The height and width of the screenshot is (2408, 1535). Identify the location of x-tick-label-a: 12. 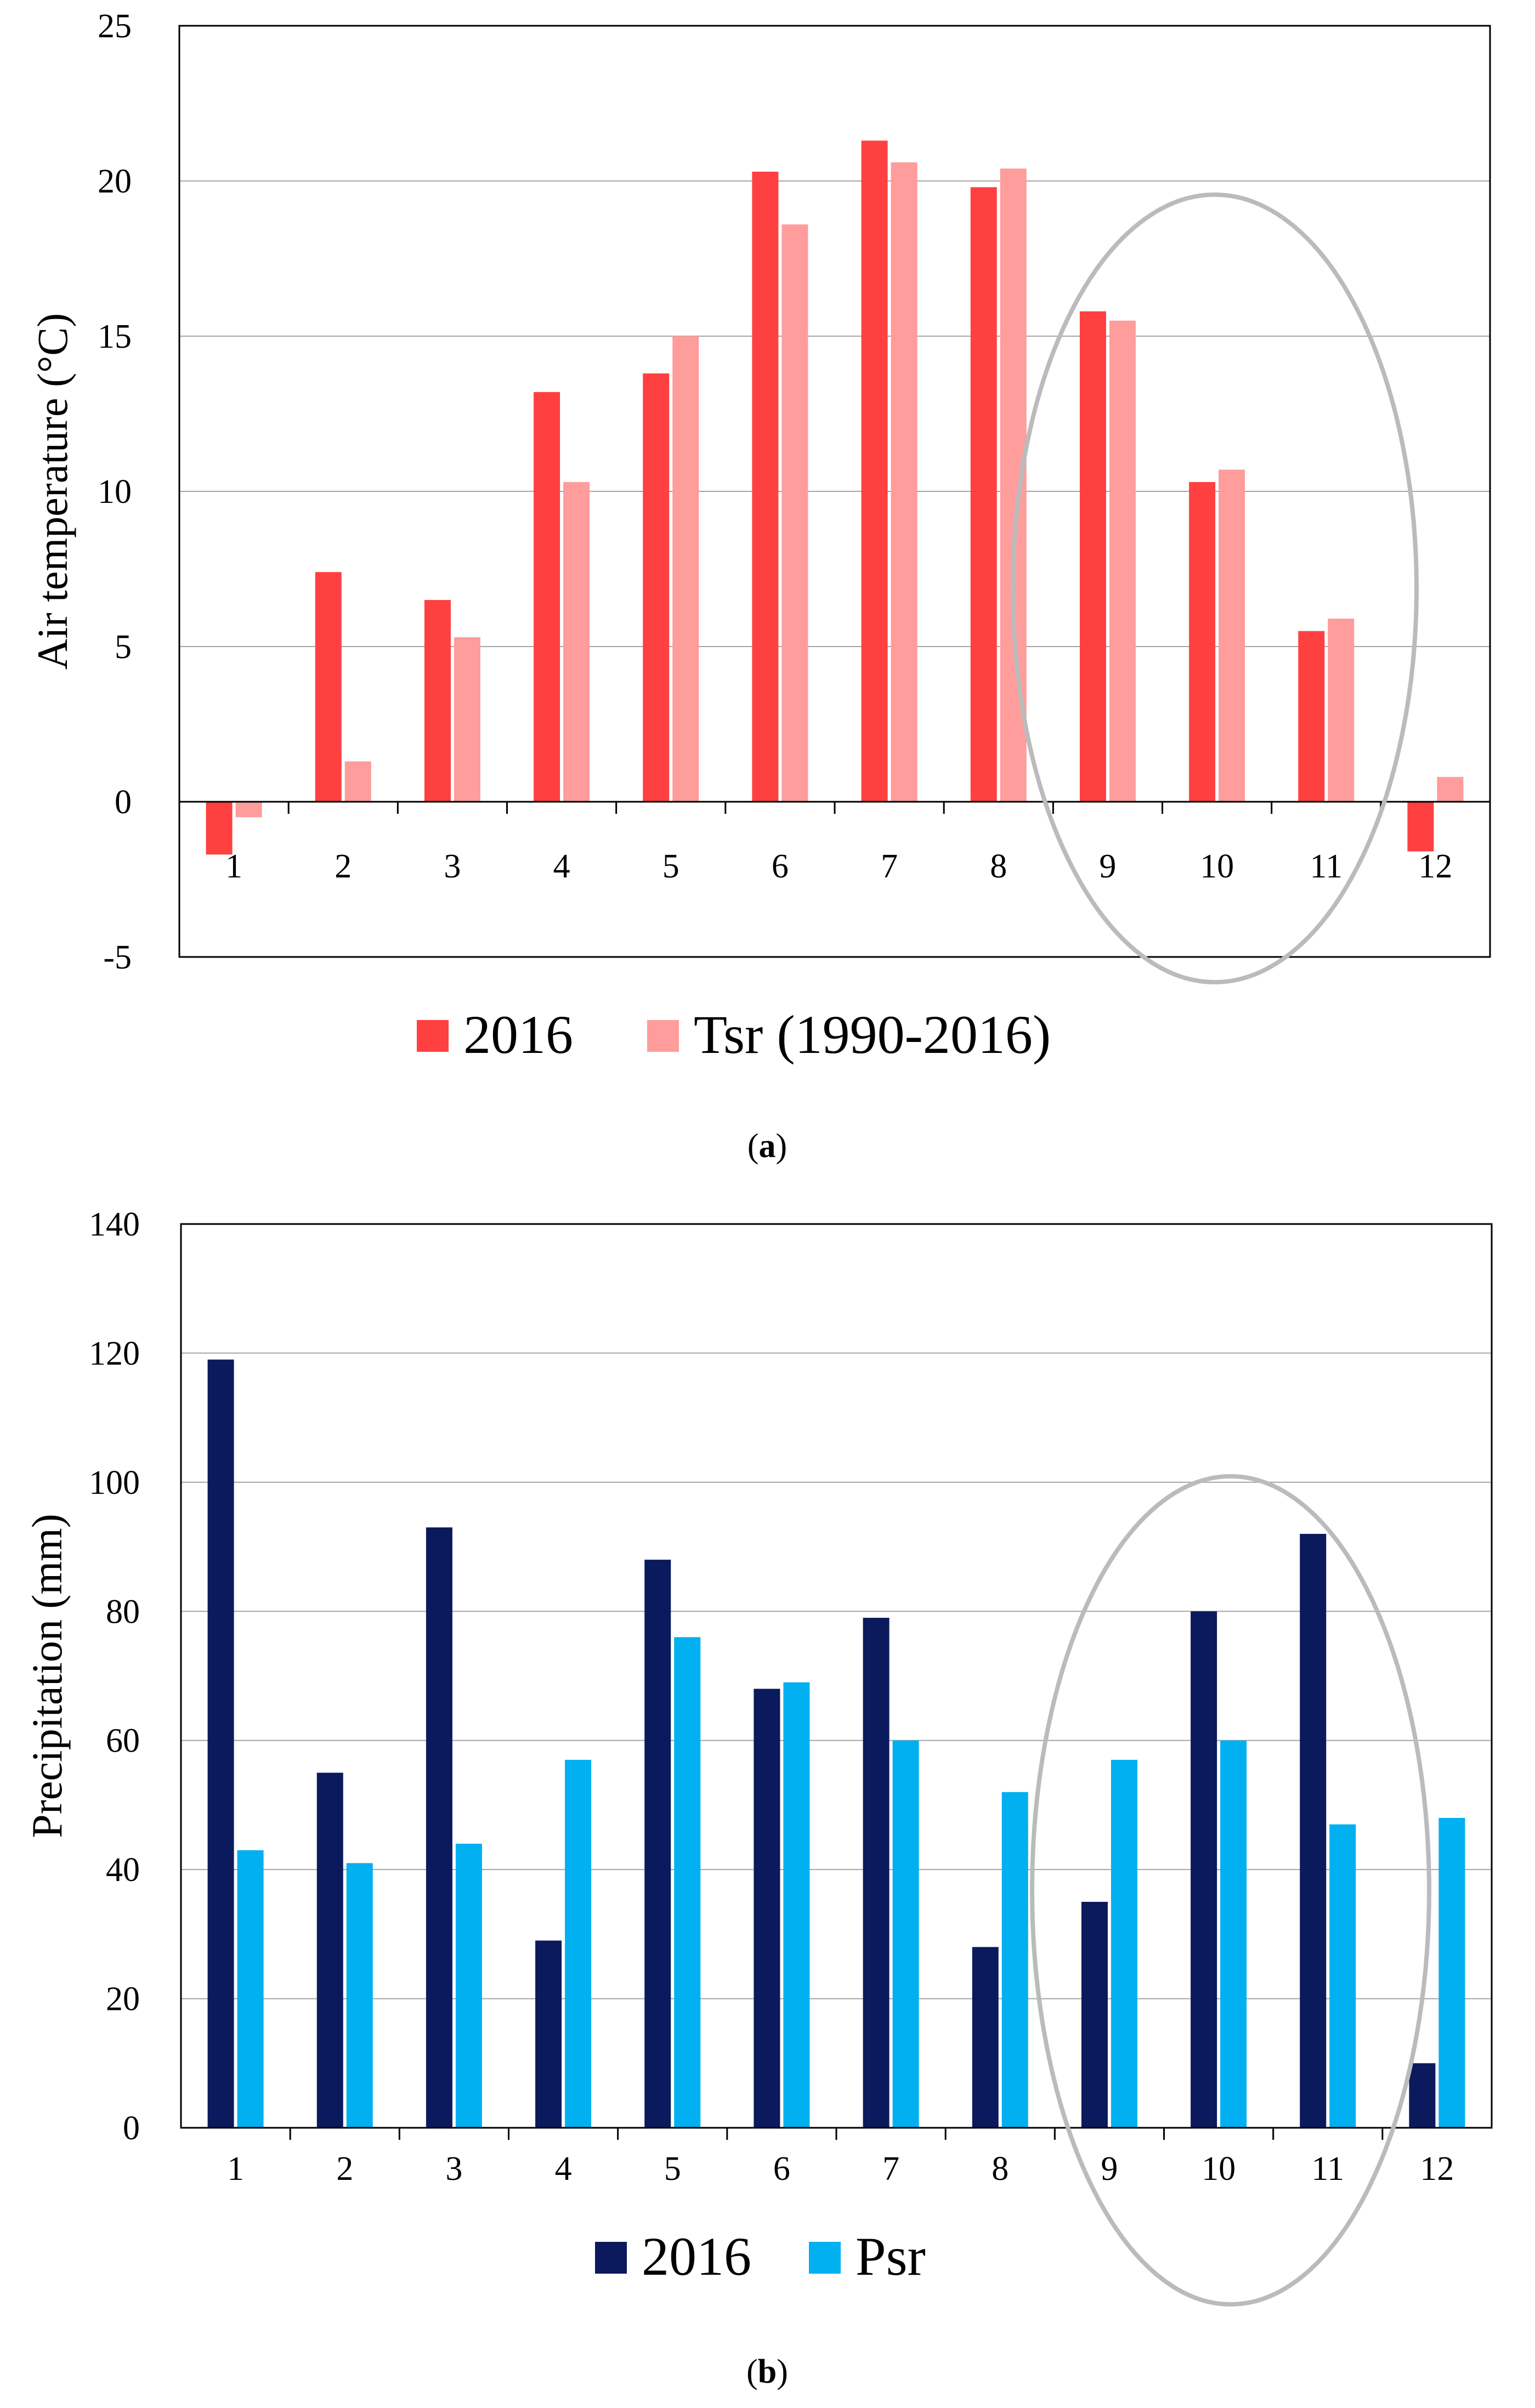
(1435, 866).